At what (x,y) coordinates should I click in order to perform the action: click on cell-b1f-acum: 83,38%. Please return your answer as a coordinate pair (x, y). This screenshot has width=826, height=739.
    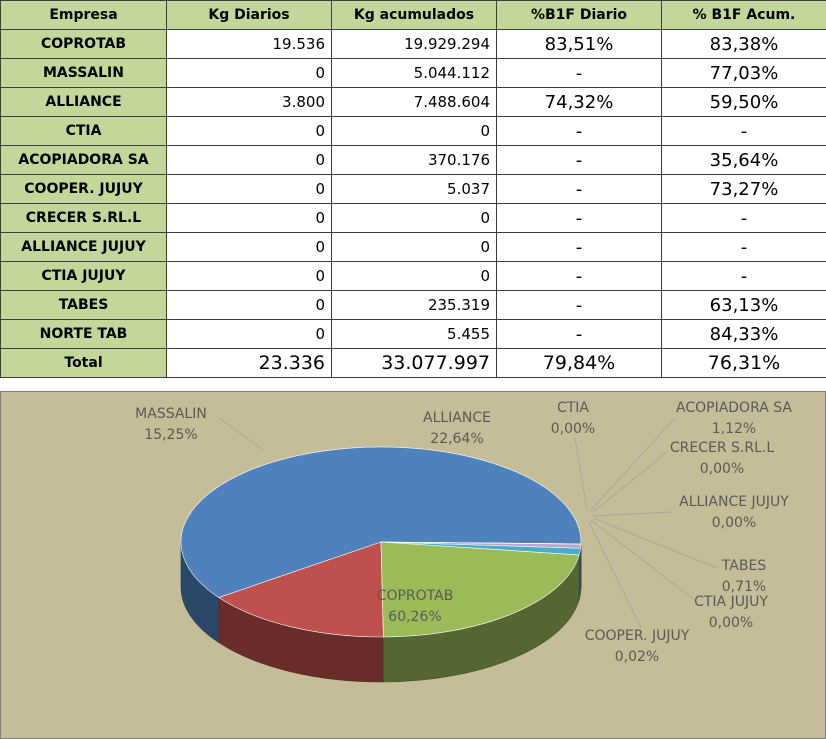
    Looking at the image, I should click on (743, 44).